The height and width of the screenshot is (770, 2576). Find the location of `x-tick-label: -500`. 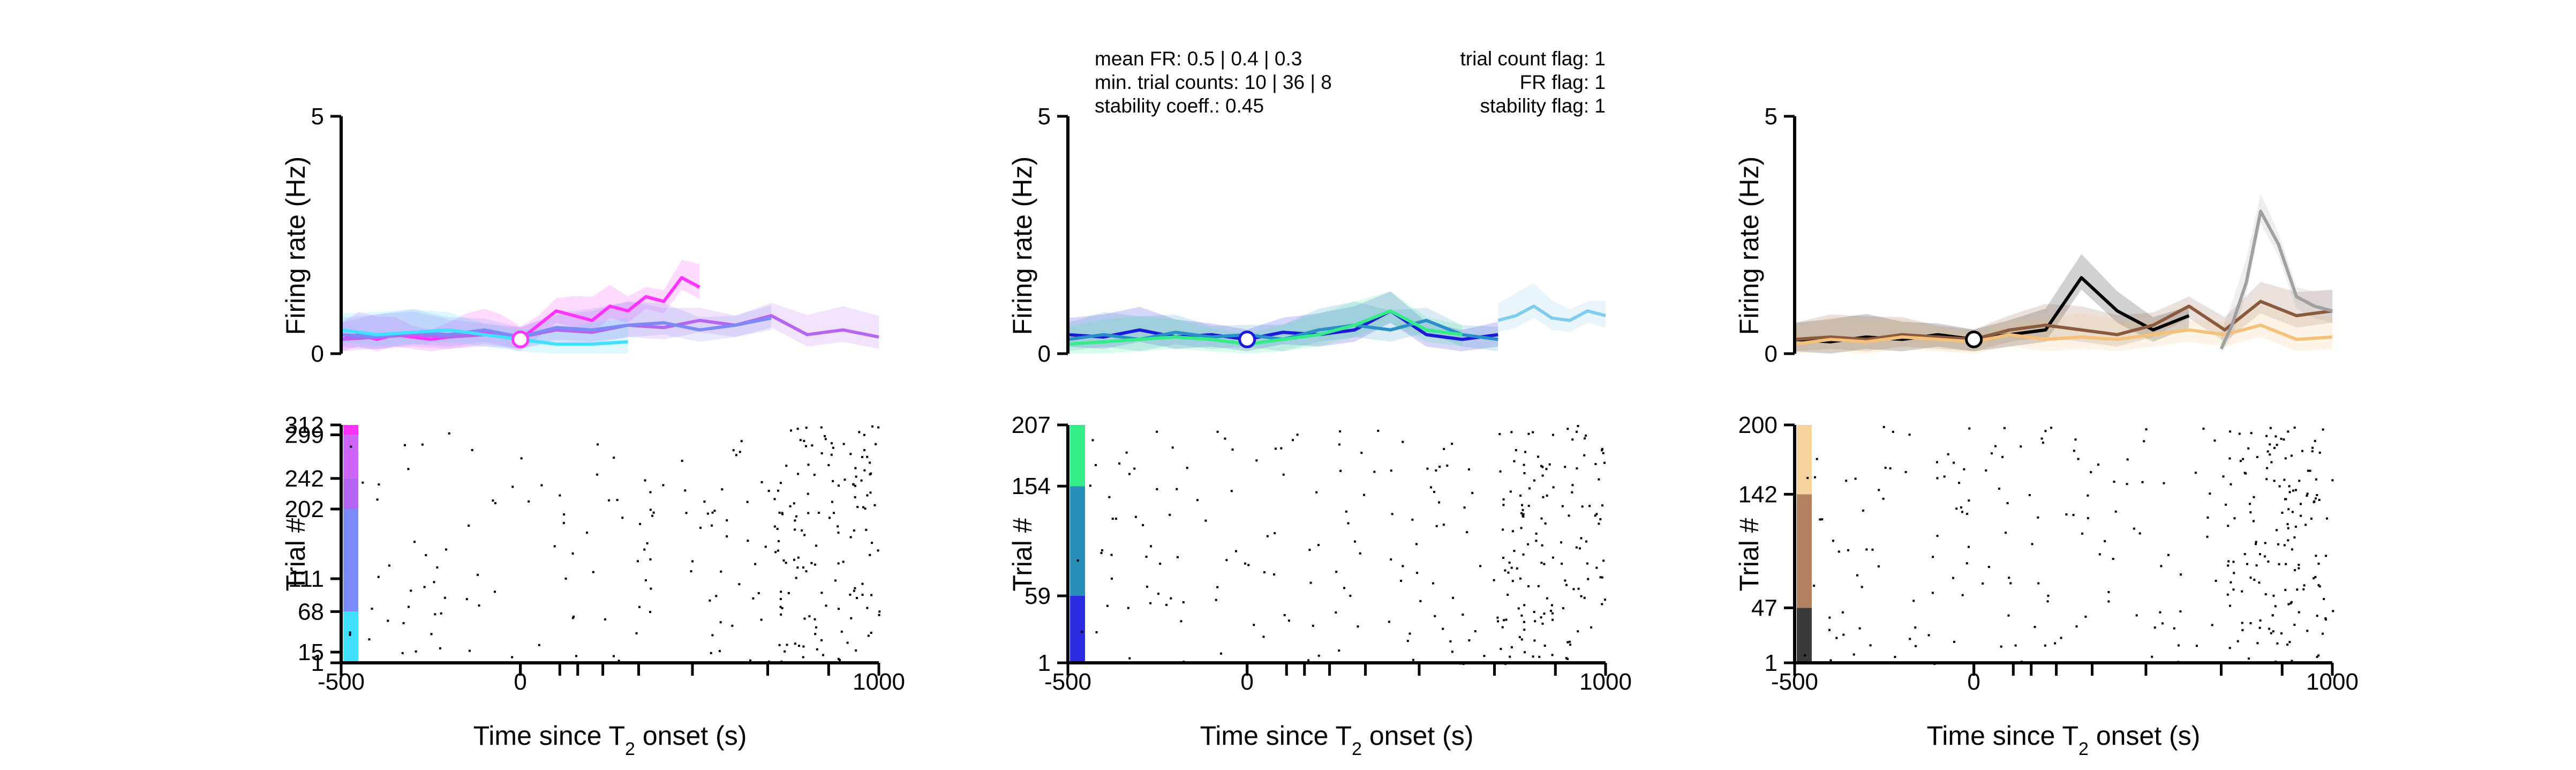

x-tick-label: -500 is located at coordinates (1067, 682).